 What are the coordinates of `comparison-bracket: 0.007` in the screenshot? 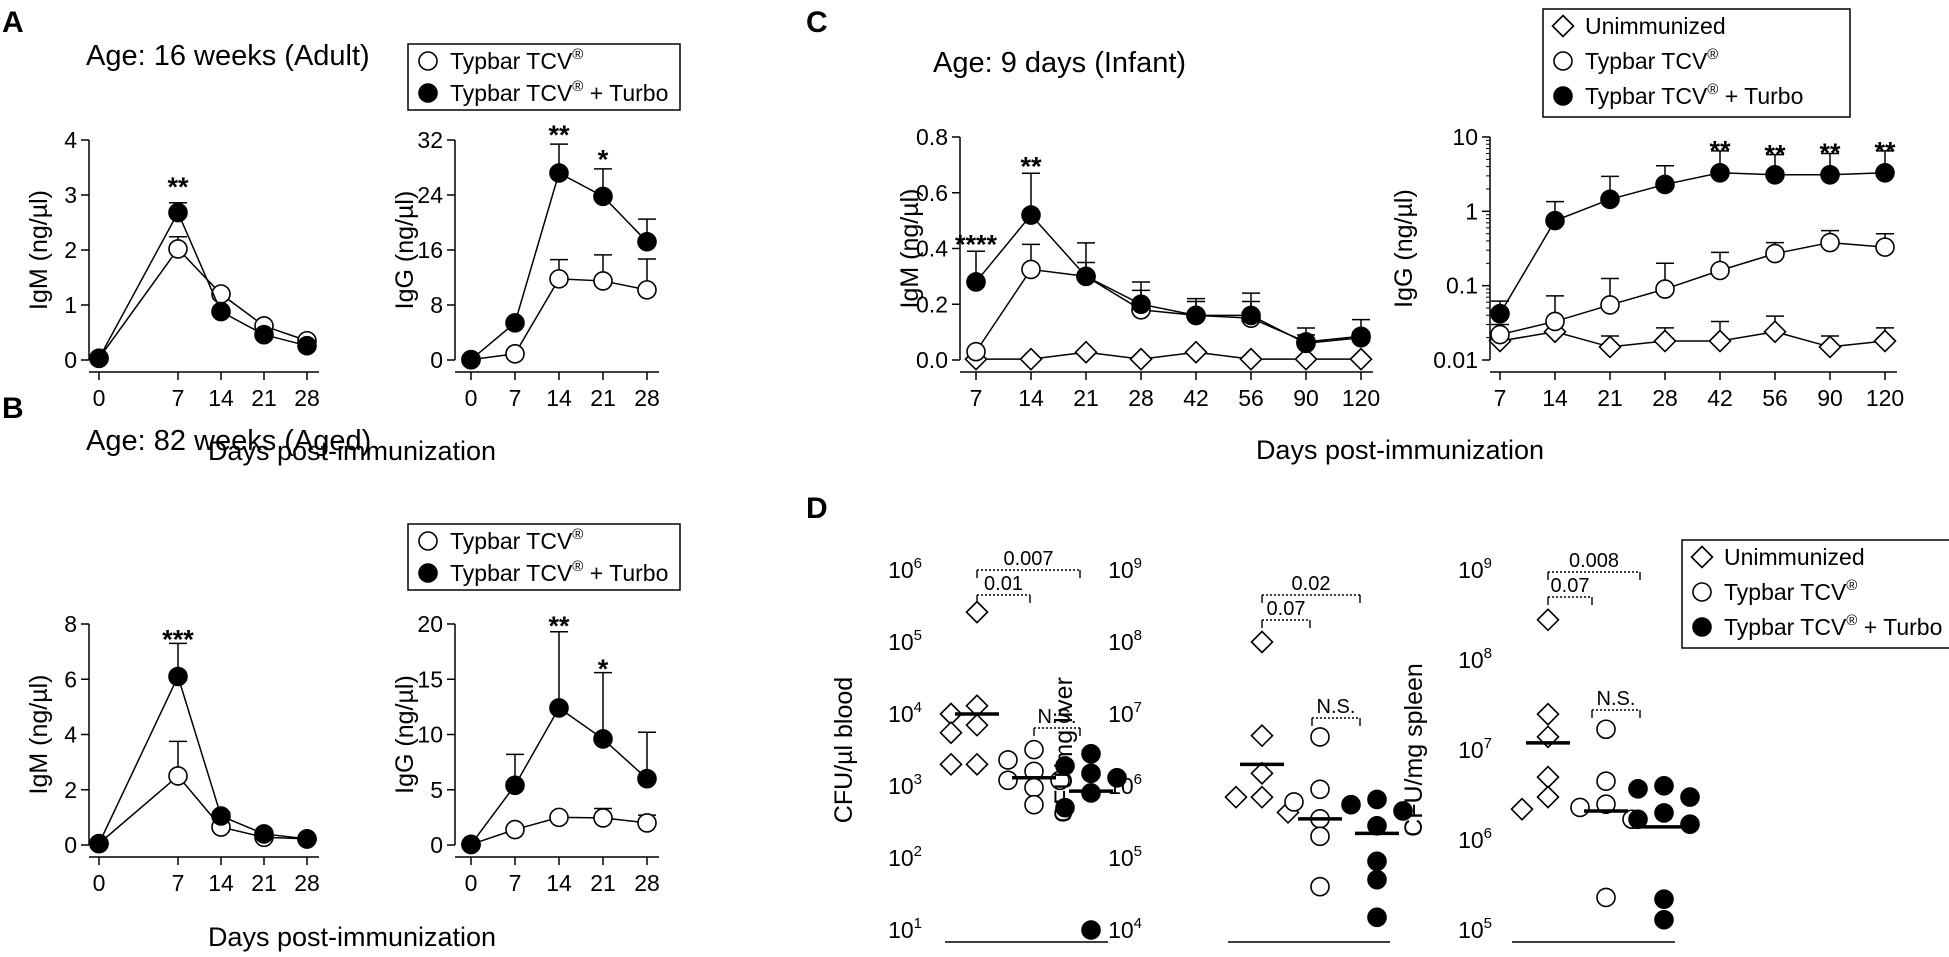 It's located at (1028, 563).